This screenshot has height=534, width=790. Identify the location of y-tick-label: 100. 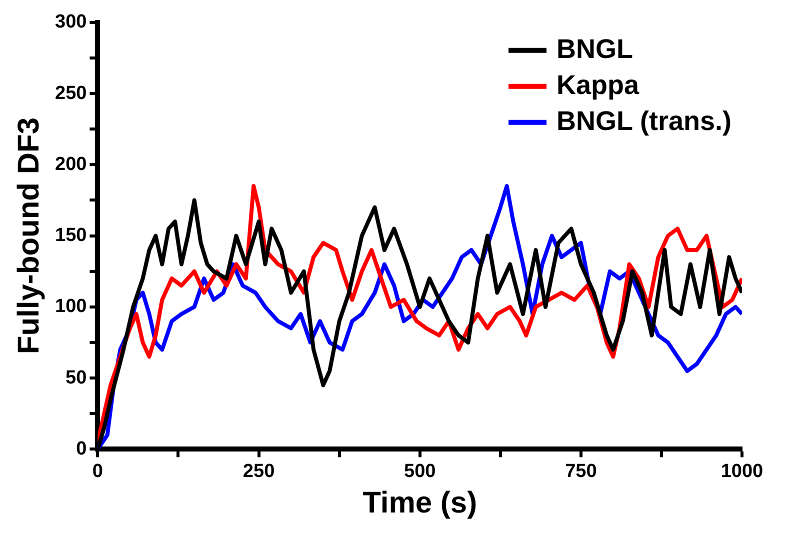
(71, 307).